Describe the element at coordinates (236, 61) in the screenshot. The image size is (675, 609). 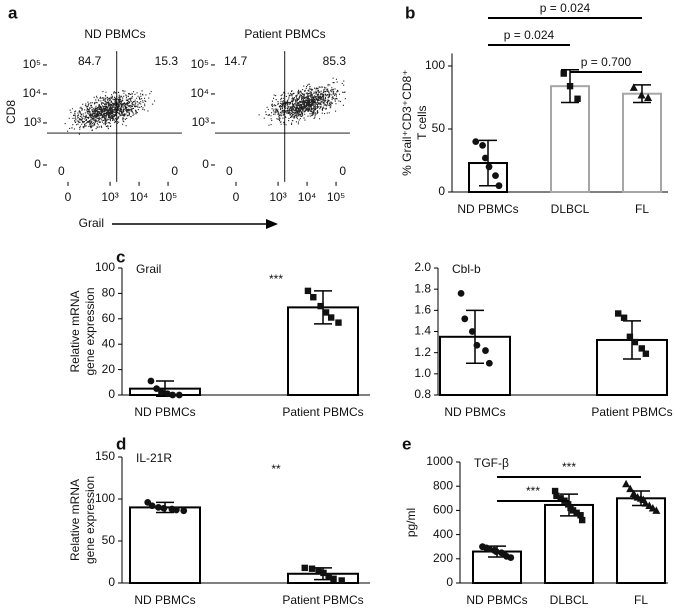
I see `quadrant-label: 14.7` at that location.